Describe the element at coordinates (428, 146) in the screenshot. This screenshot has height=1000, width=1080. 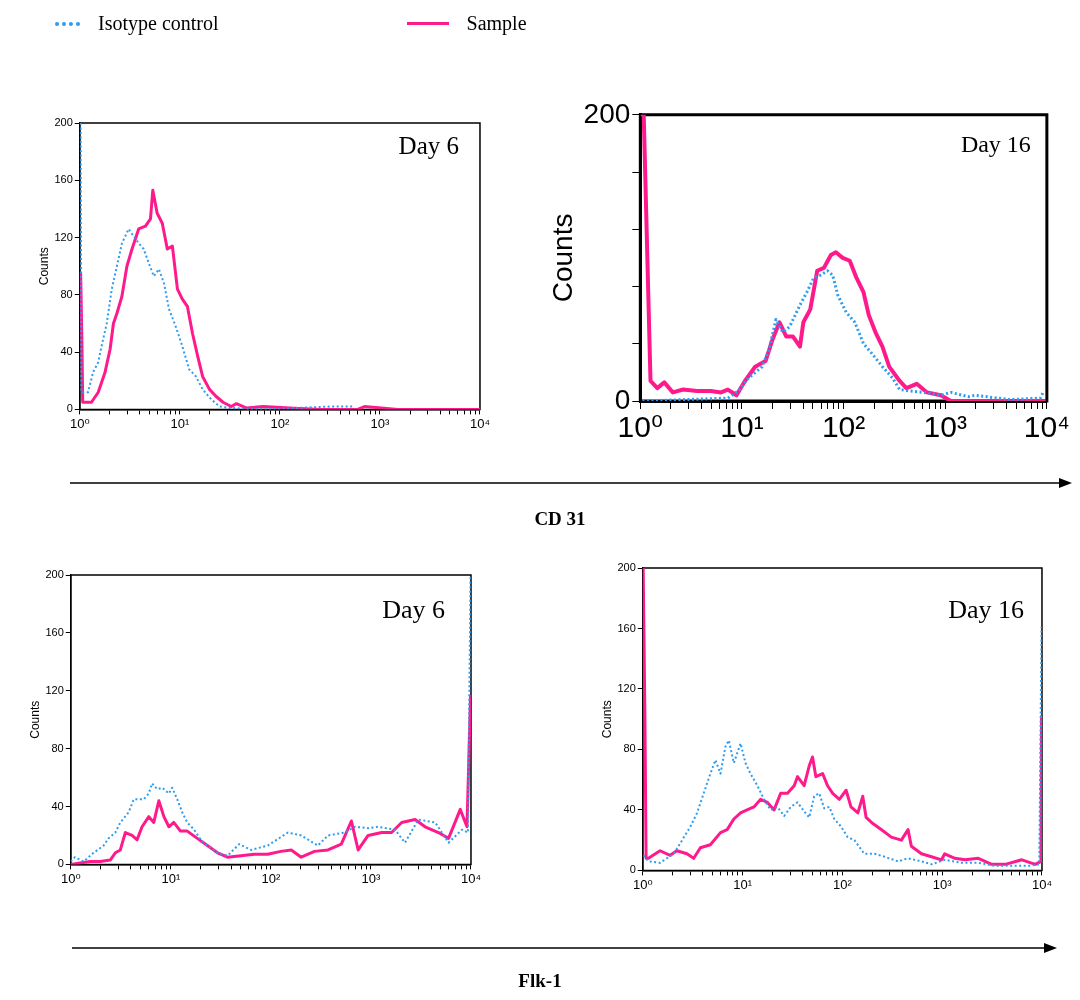
I see `chart-title: Day 6` at that location.